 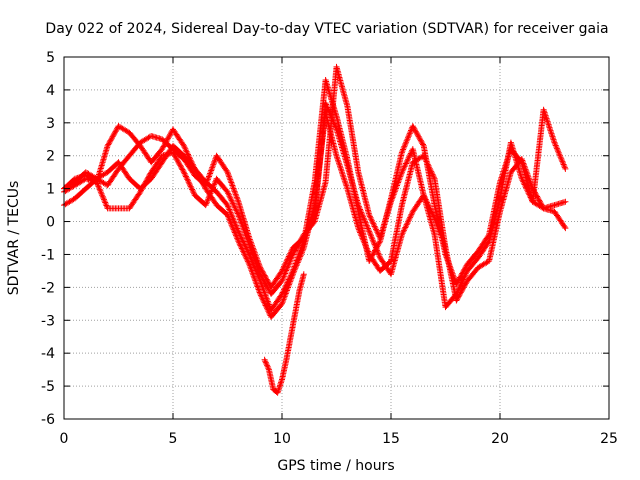 I want to click on x-axis-label: GPS time / hours, so click(x=335, y=466).